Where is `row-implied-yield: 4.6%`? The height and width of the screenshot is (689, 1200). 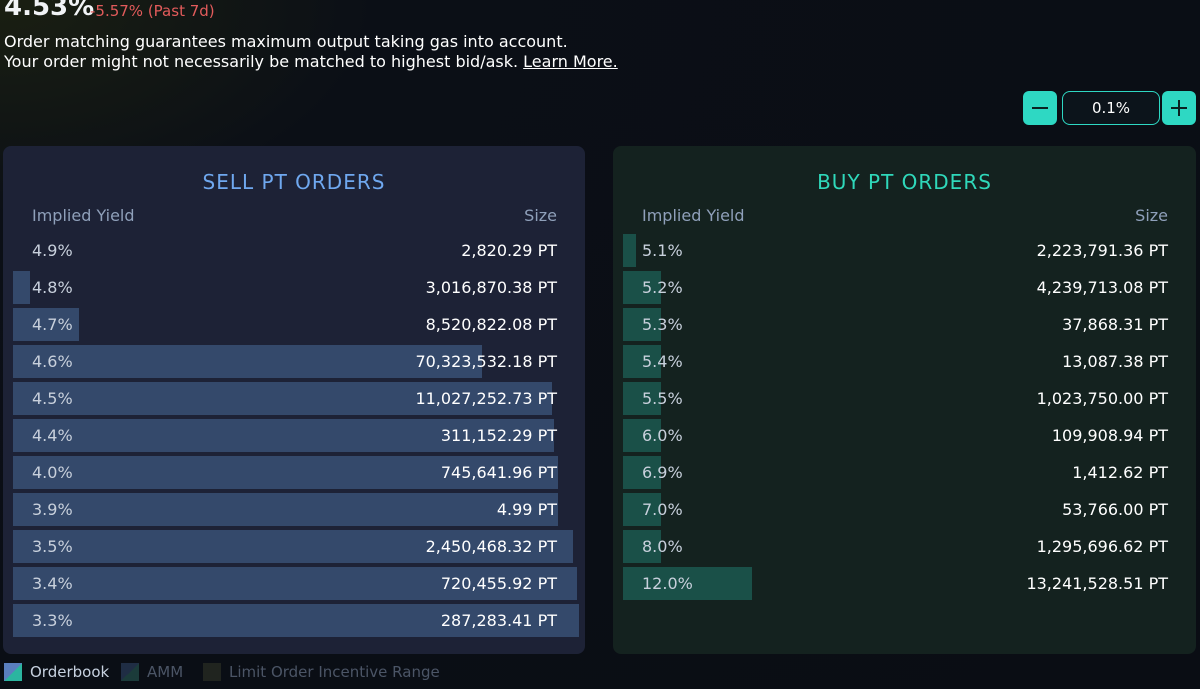 row-implied-yield: 4.6% is located at coordinates (52, 361).